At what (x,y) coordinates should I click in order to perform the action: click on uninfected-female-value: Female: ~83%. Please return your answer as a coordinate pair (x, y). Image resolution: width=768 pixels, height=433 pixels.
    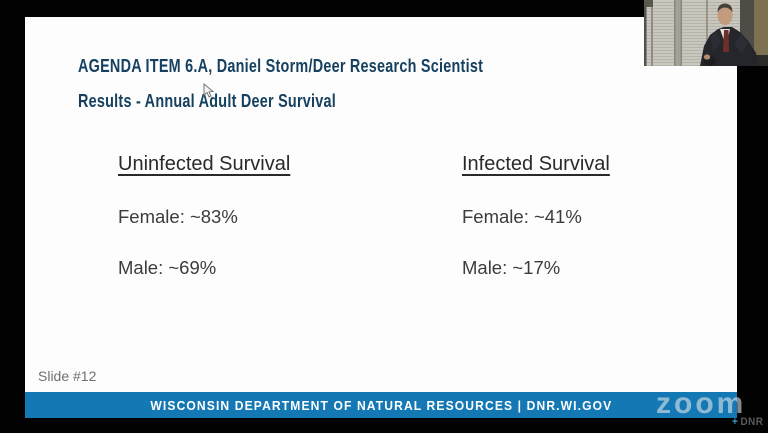
    Looking at the image, I should click on (178, 216).